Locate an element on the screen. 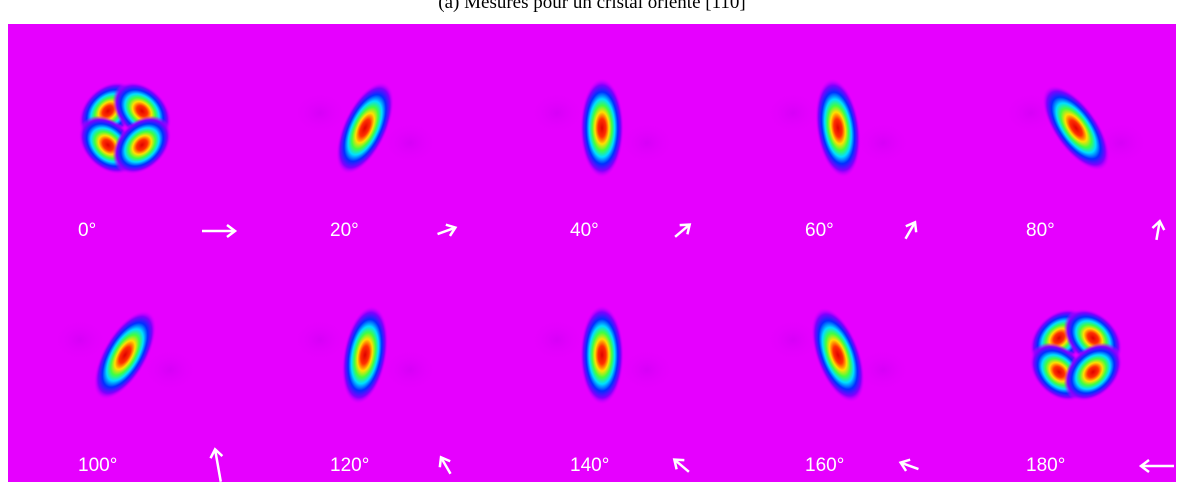 This screenshot has height=482, width=1184. angle-label: 40° is located at coordinates (584, 230).